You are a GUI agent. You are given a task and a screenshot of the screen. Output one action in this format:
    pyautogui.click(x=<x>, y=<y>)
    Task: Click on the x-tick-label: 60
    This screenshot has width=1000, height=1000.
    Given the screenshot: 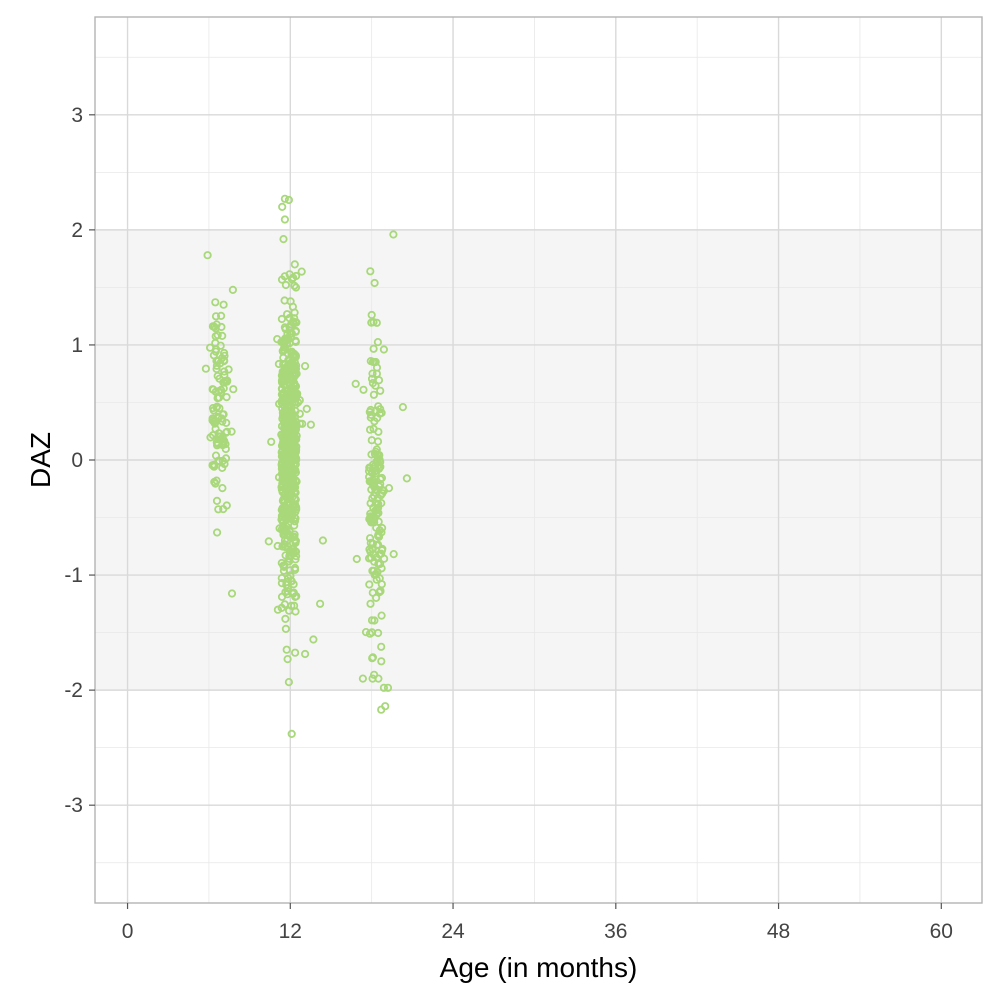 What is the action you would take?
    pyautogui.click(x=941, y=931)
    